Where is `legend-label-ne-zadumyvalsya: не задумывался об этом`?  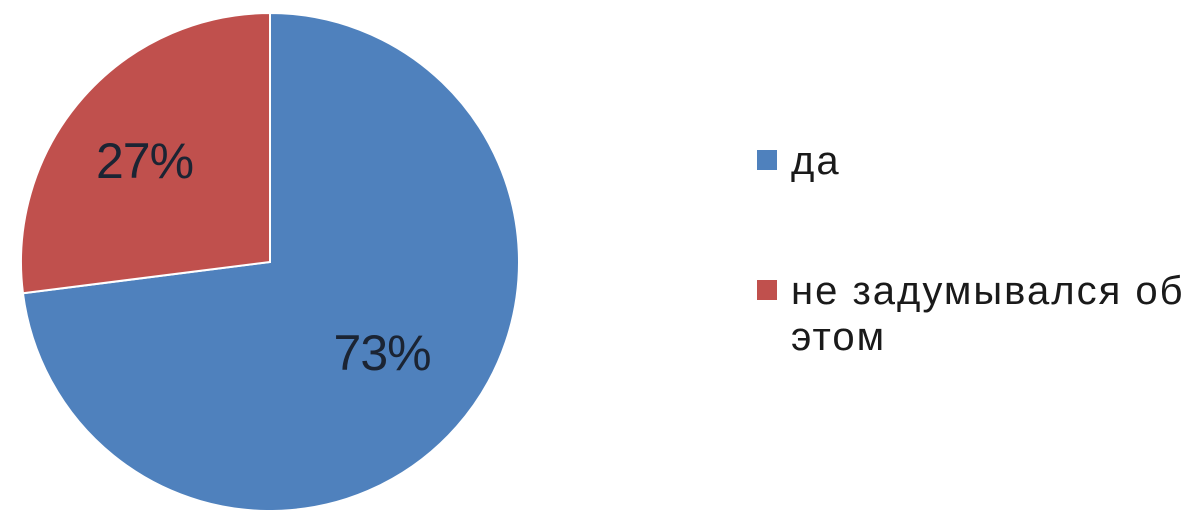 legend-label-ne-zadumyvalsya: не задумывался об этом is located at coordinates (988, 314).